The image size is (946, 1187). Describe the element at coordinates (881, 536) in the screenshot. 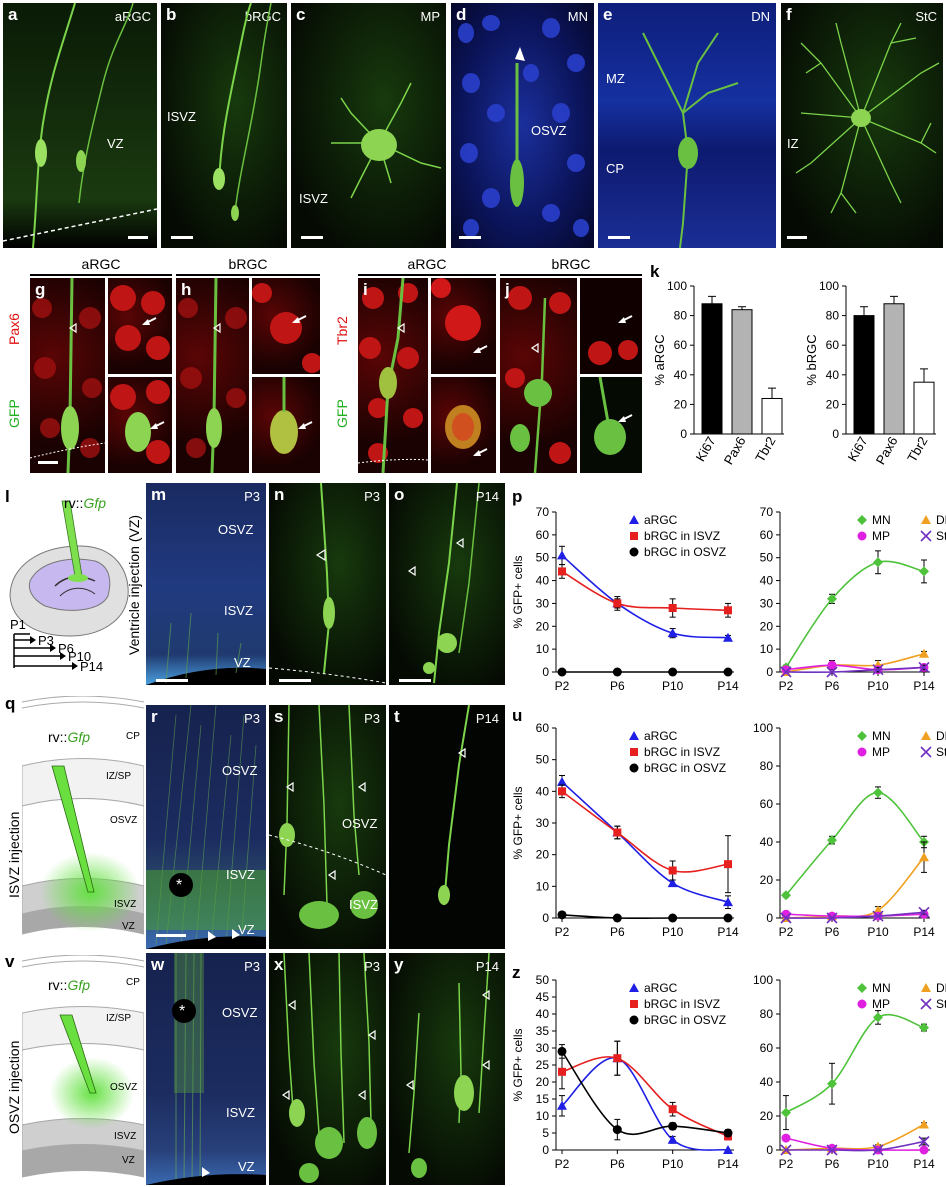

I see `legend-label: MP` at that location.